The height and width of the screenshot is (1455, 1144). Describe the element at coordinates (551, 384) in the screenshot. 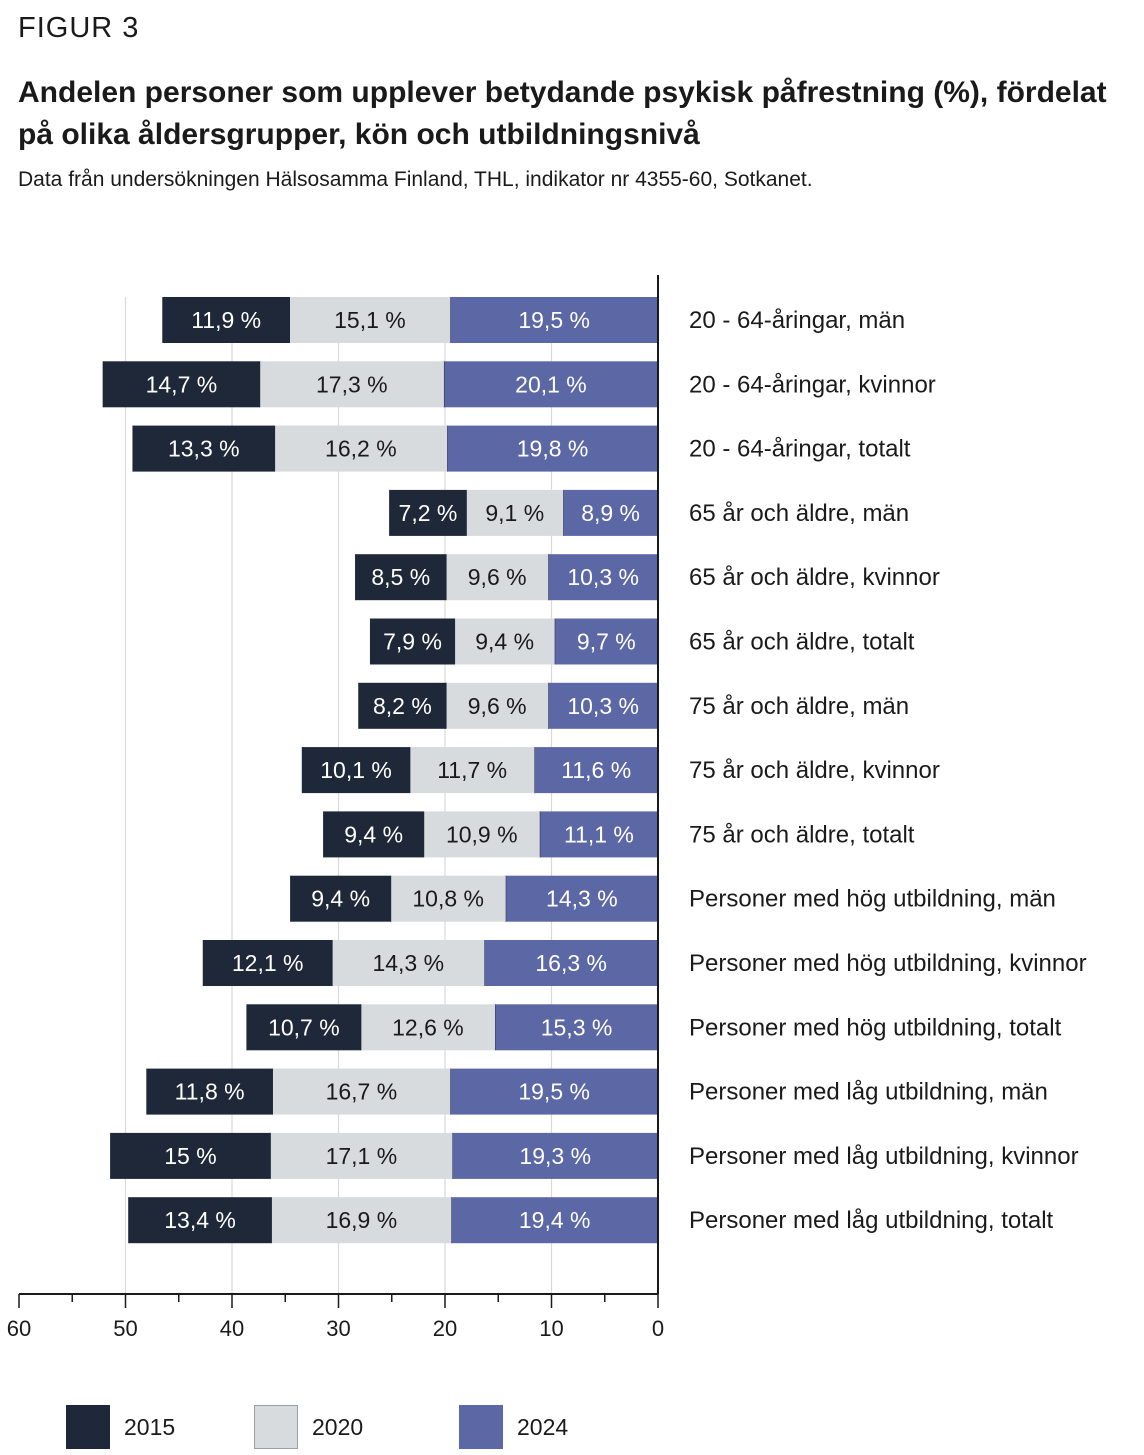

I see `data-label: 20,1 %` at that location.